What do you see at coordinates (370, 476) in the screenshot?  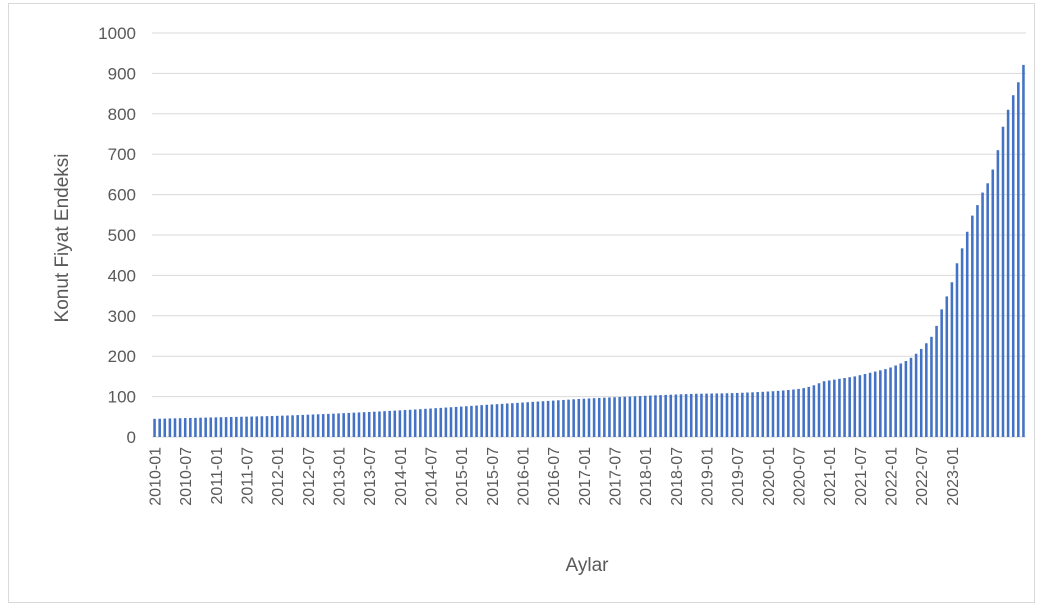 I see `x-tick-label: 2013-07` at bounding box center [370, 476].